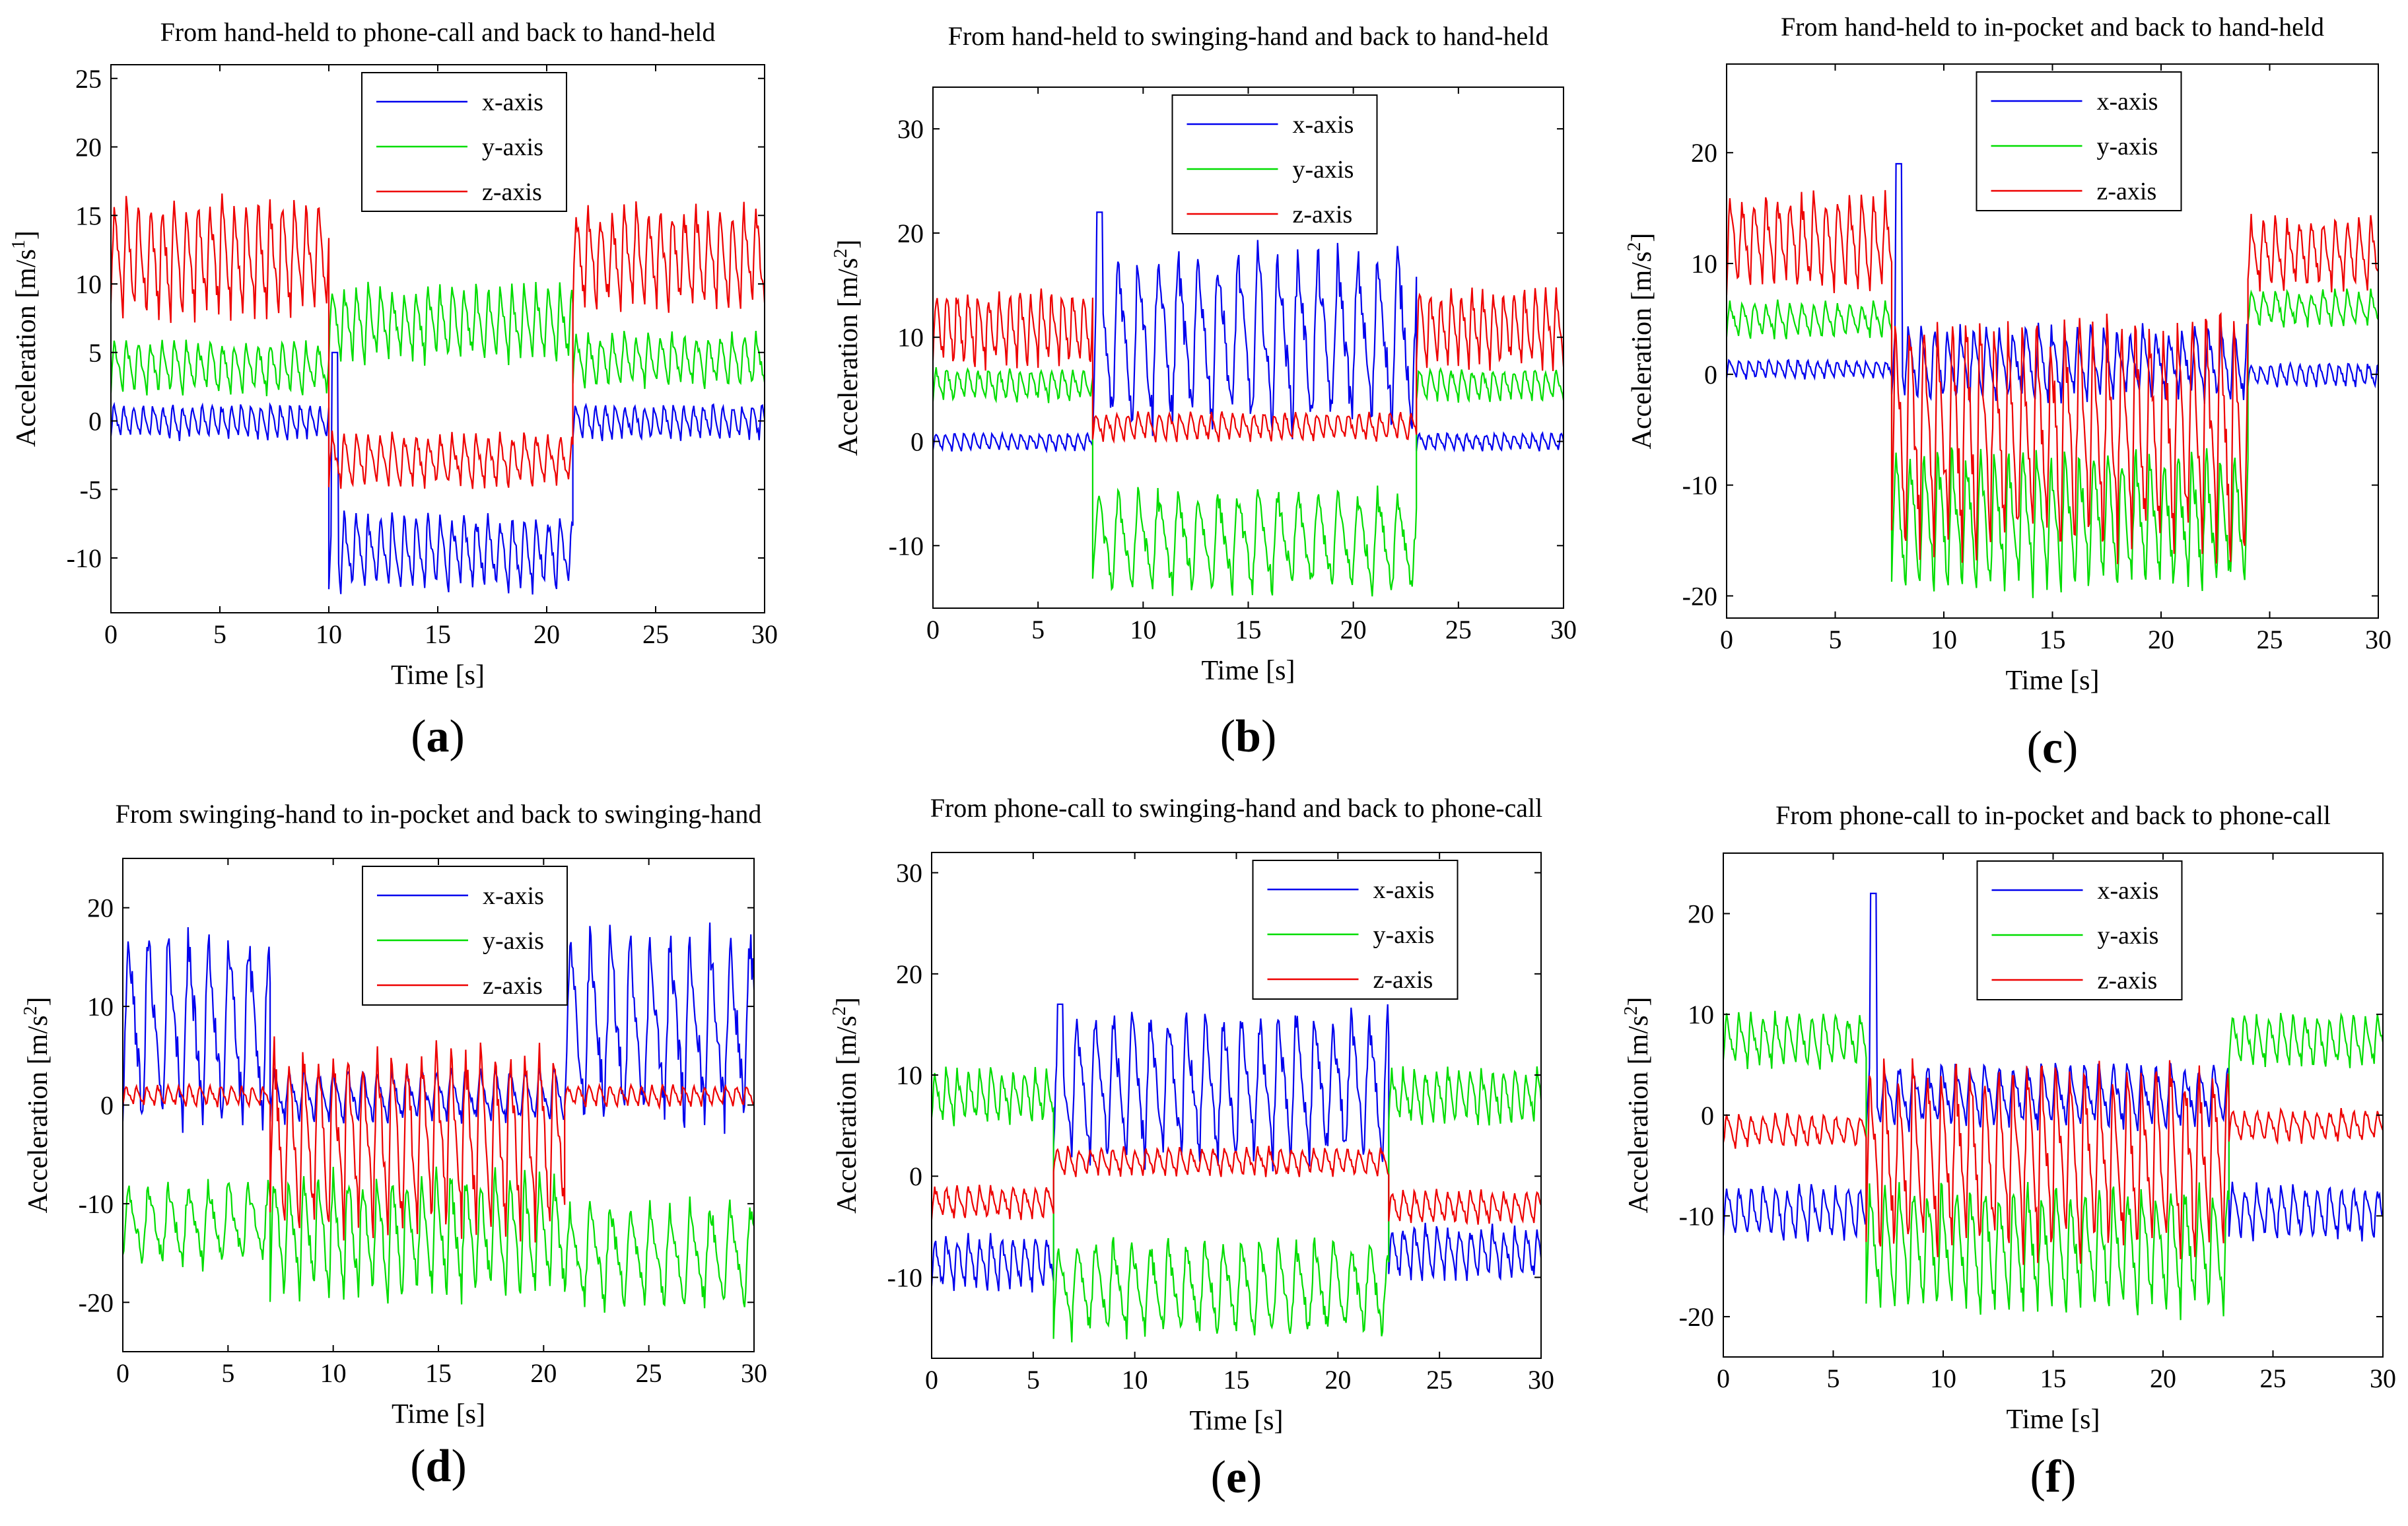  What do you see at coordinates (1236, 1478) in the screenshot?
I see `panel-label: (e)` at bounding box center [1236, 1478].